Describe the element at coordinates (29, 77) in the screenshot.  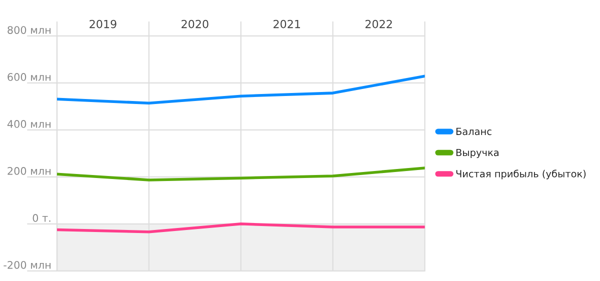
I see `y-tick-label: 600 млн` at that location.